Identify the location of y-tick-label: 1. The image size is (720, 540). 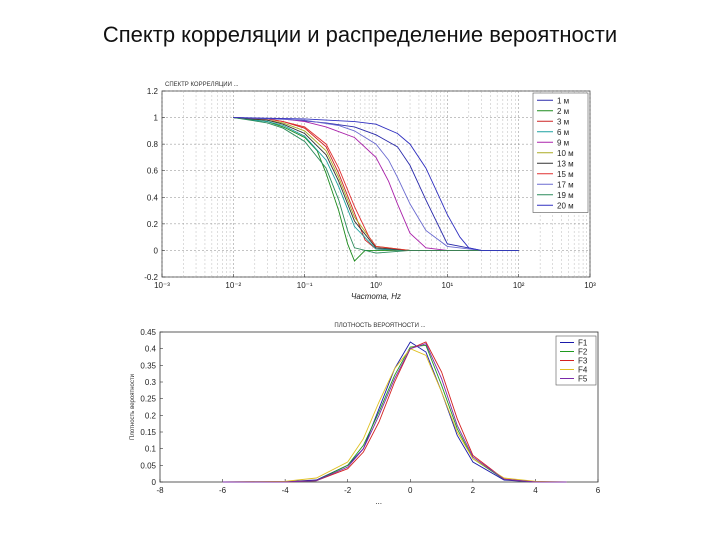
(156, 118).